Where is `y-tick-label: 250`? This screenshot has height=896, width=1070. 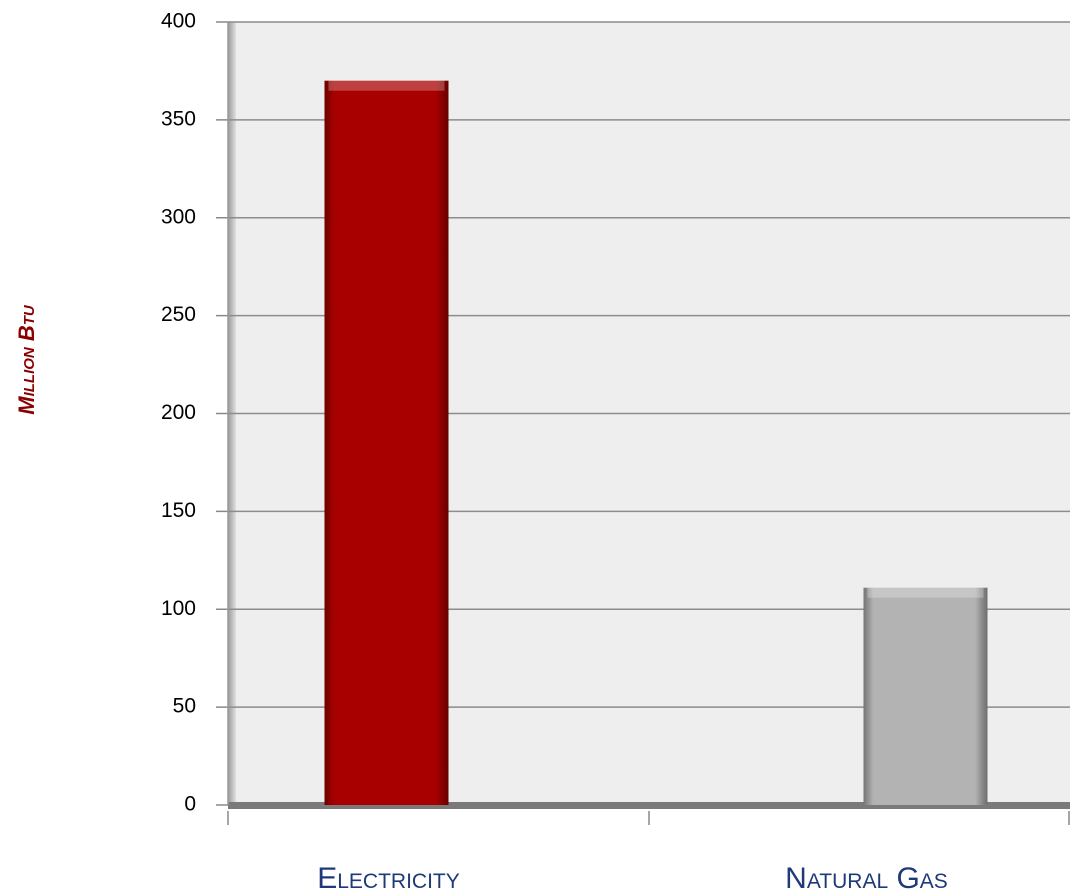
y-tick-label: 250 is located at coordinates (178, 314).